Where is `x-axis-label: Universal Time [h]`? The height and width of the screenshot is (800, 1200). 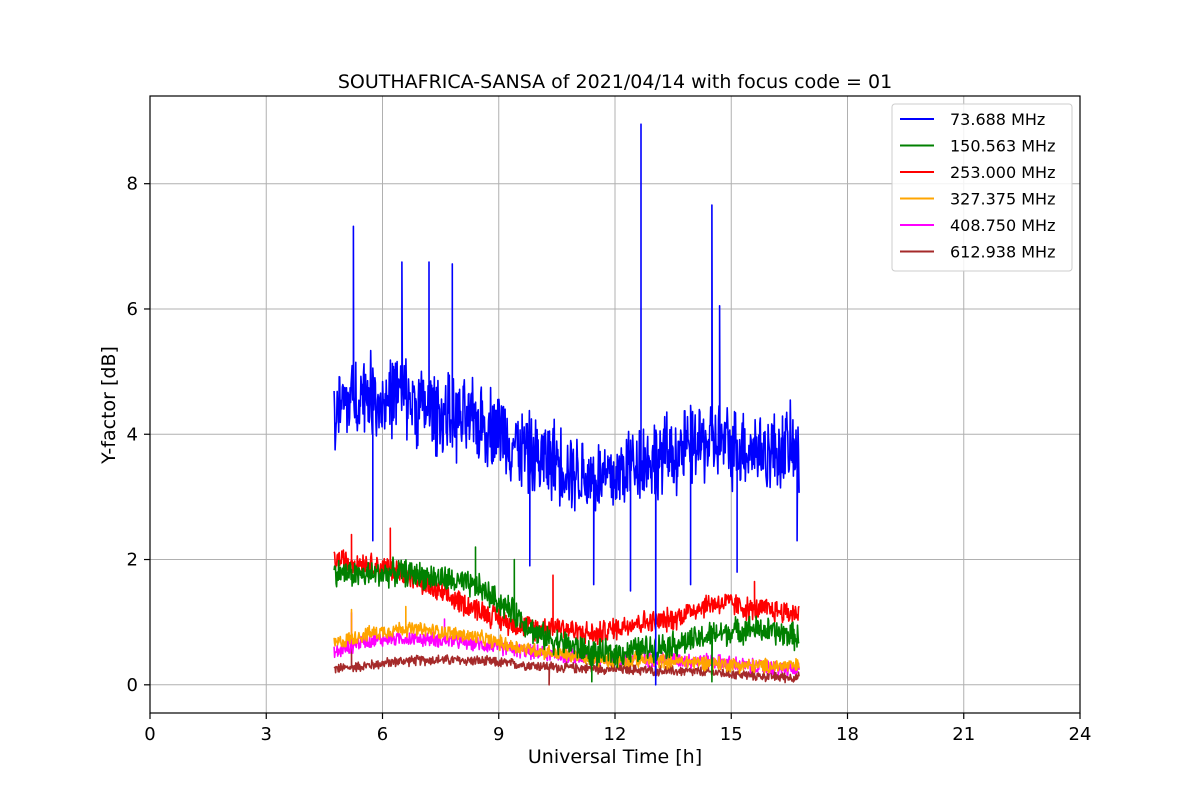
x-axis-label: Universal Time [h] is located at coordinates (615, 757).